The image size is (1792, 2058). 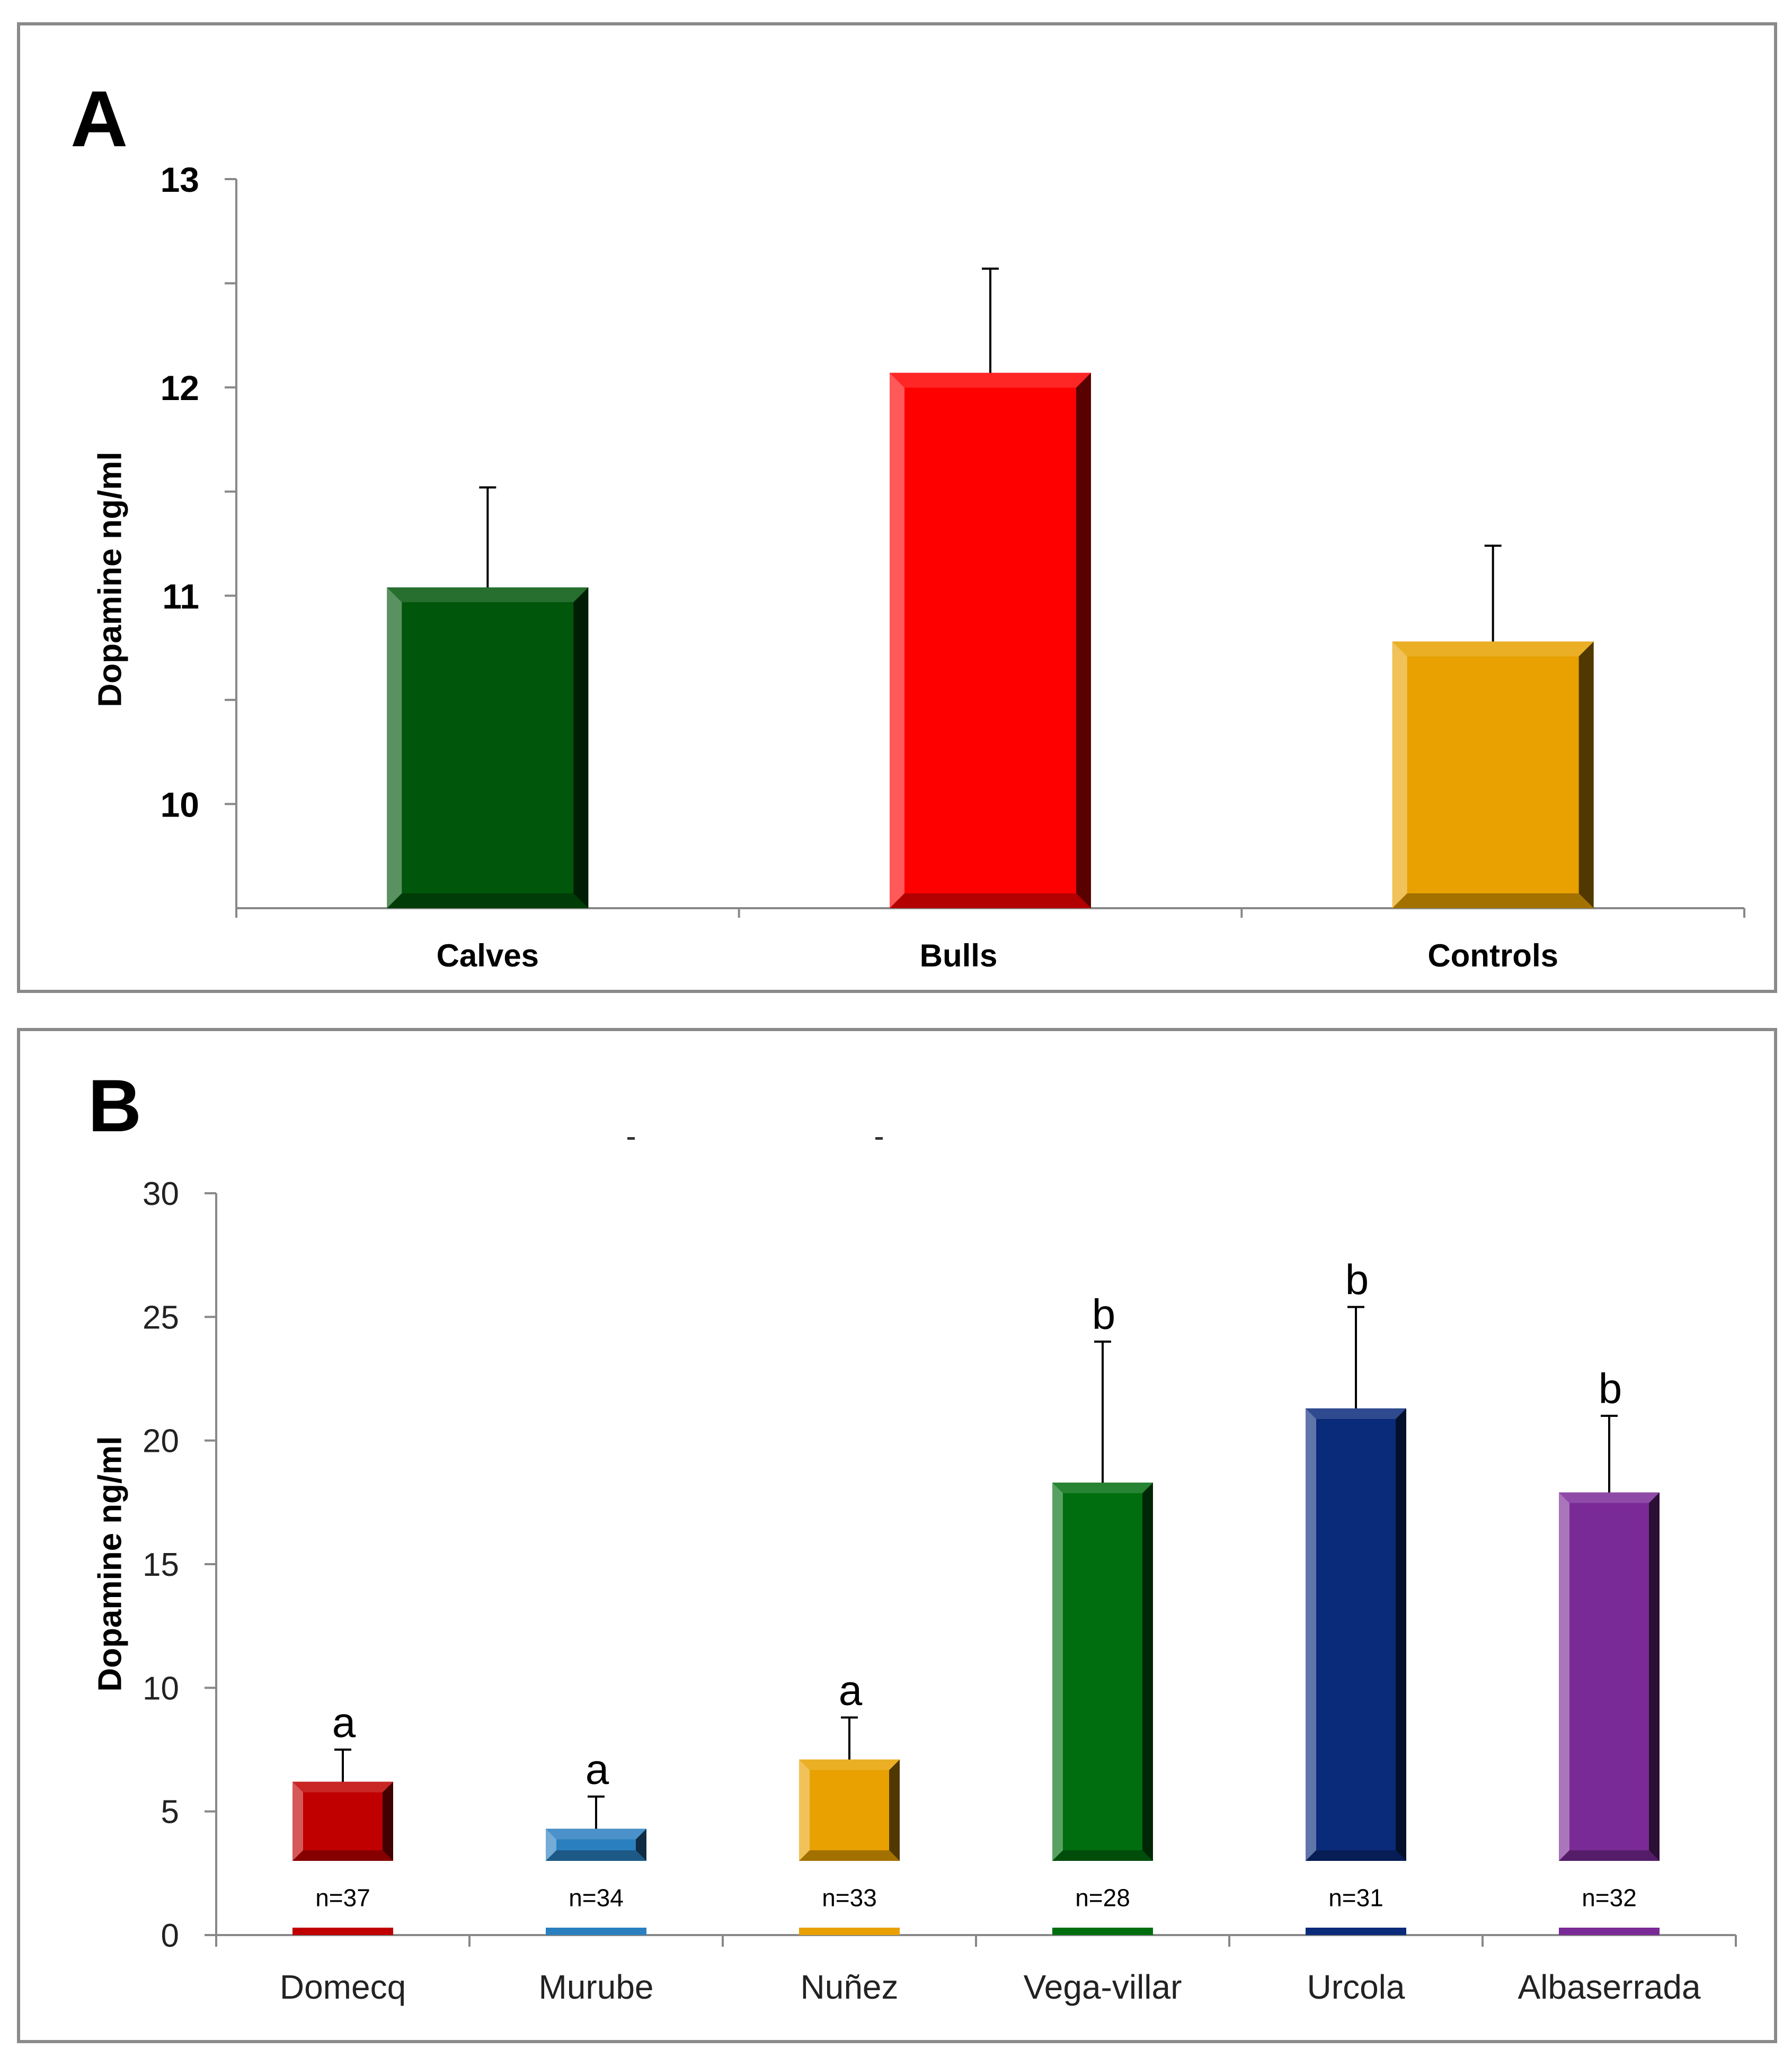 What do you see at coordinates (897, 640) in the screenshot?
I see `bar-bulls-bevel-left` at bounding box center [897, 640].